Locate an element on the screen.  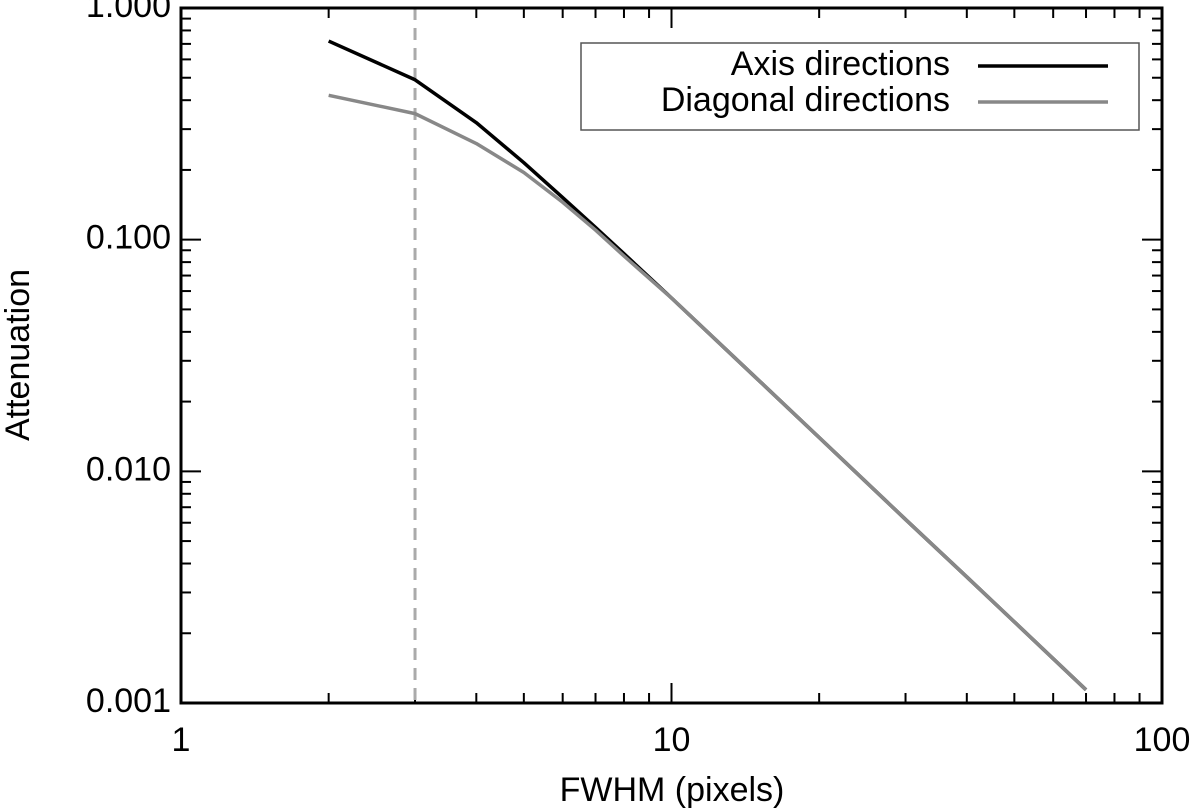
legend-box is located at coordinates (860, 86).